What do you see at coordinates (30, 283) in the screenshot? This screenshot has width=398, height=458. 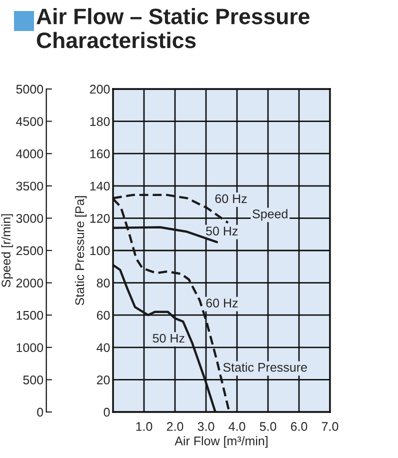 I see `y2-tick-label: 2000` at bounding box center [30, 283].